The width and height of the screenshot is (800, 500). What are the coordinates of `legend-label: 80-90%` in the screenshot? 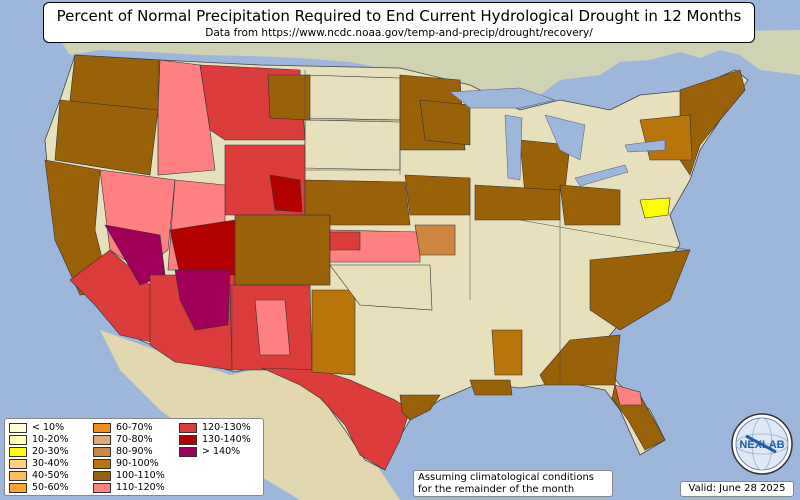 It's located at (134, 451).